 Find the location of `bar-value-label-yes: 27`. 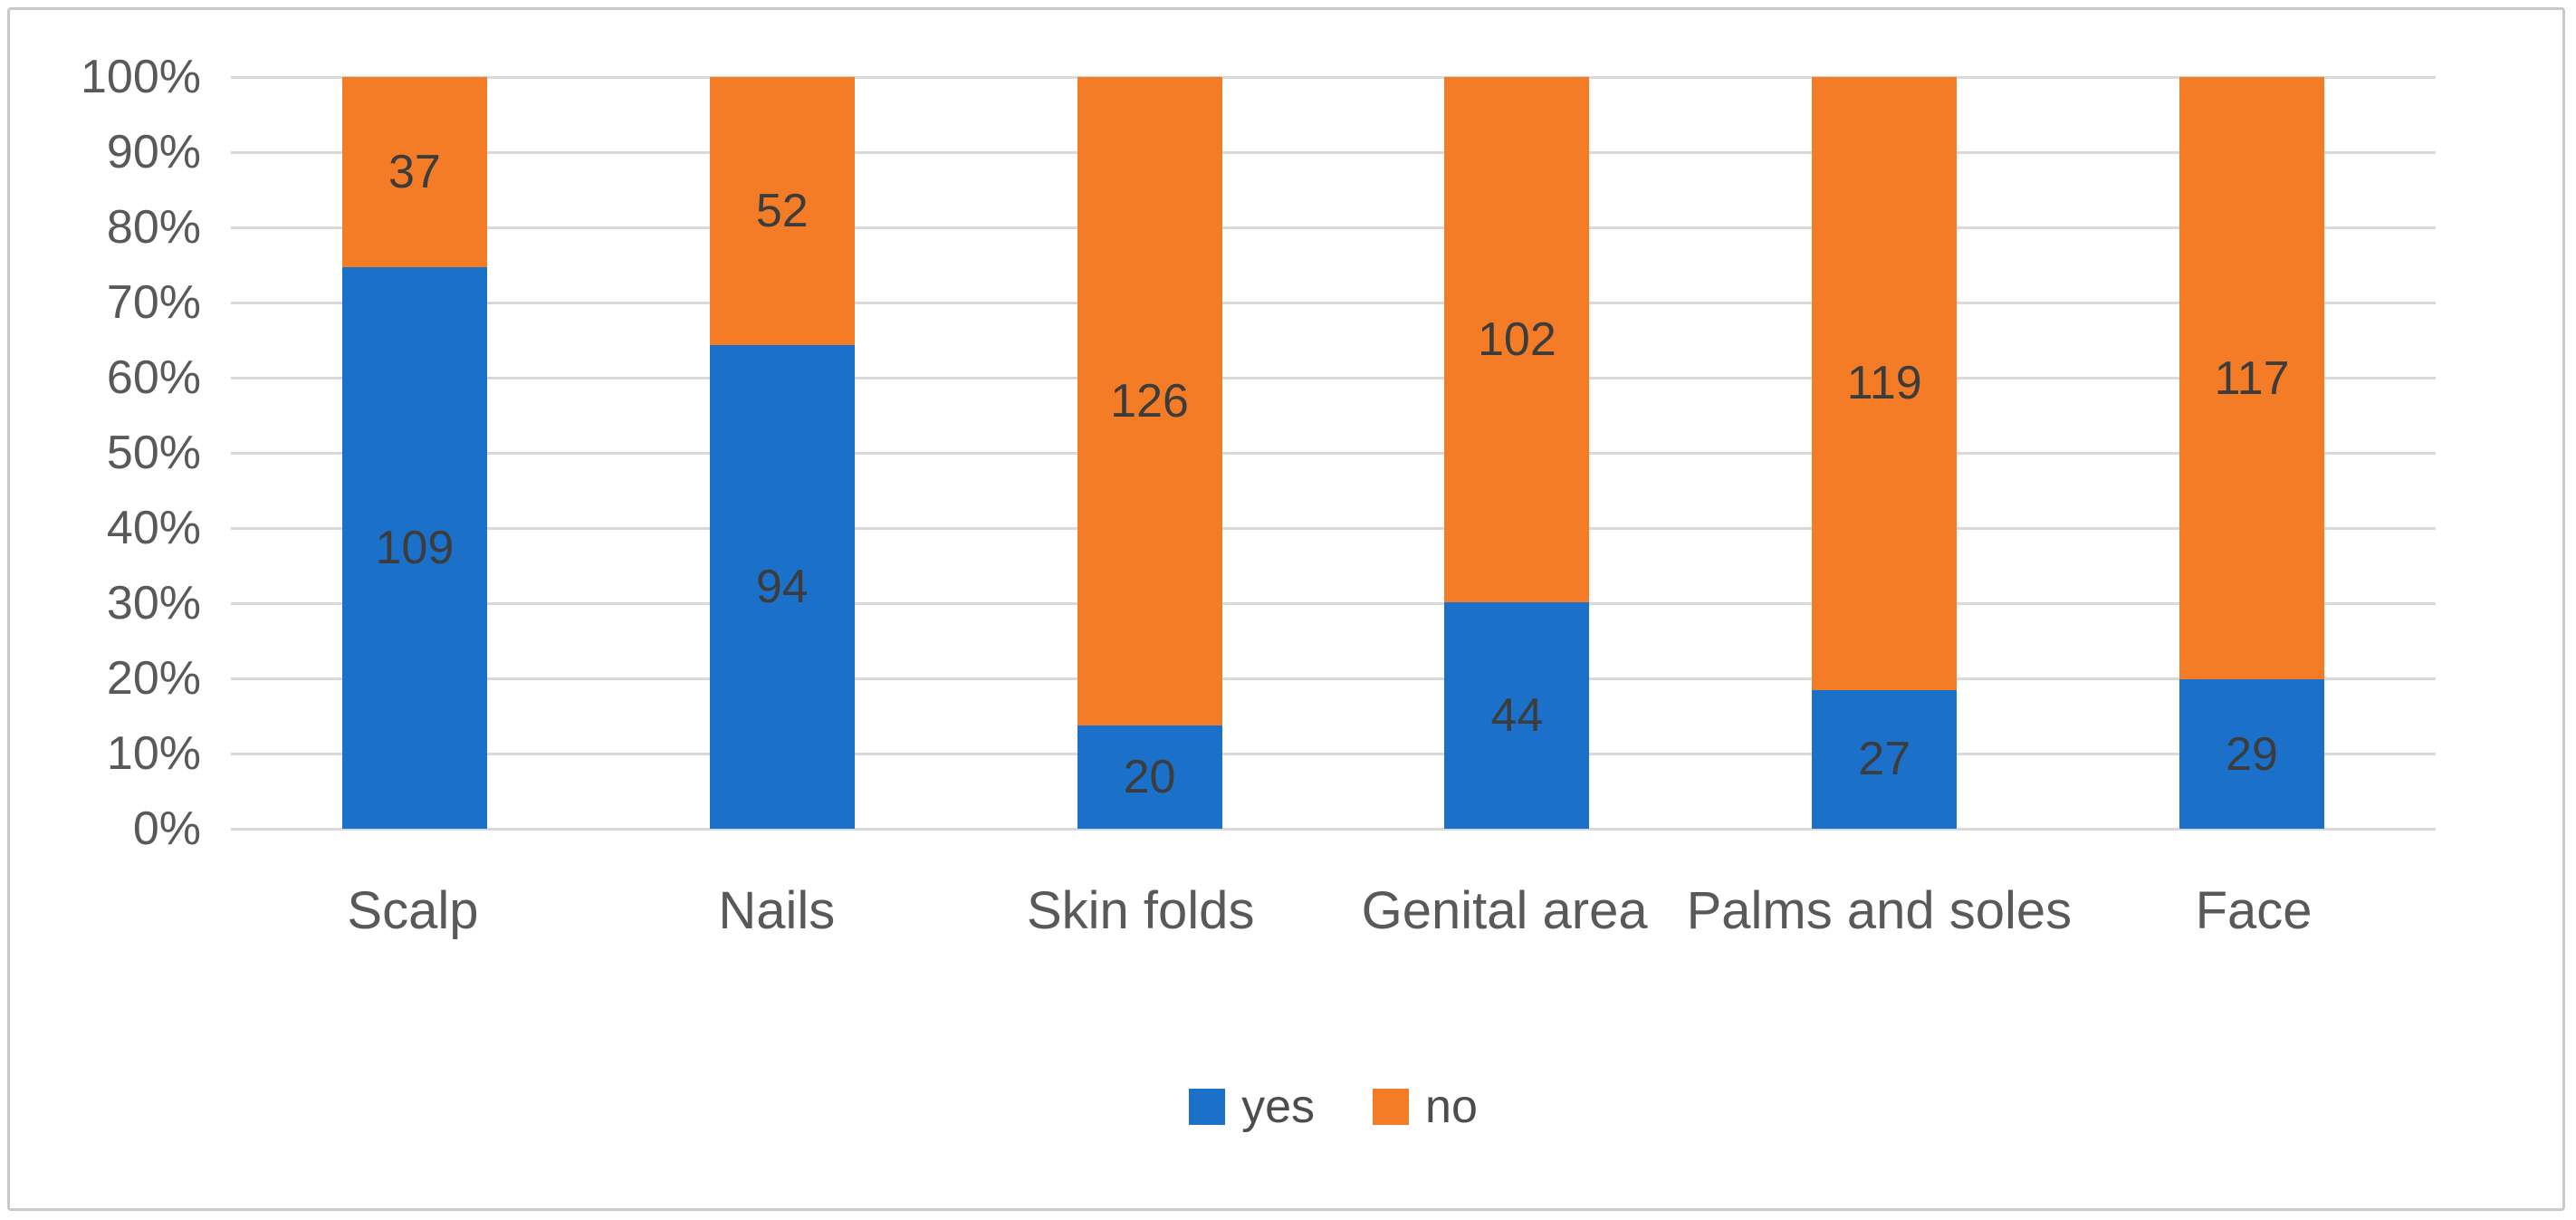

bar-value-label-yes: 27 is located at coordinates (1884, 759).